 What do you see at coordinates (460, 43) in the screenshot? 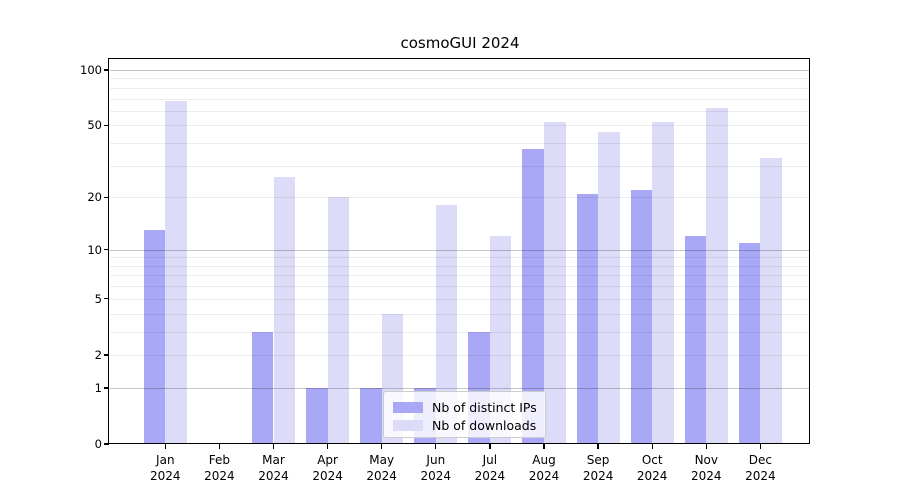
I see `chart-title: cosmoGUI 2024` at bounding box center [460, 43].